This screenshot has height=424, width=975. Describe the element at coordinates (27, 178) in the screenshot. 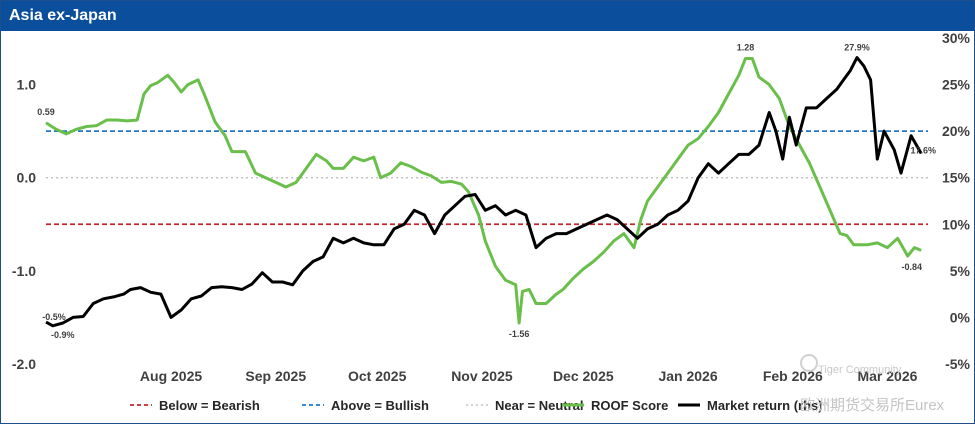

I see `left-axis-tick-label: 0.0` at that location.